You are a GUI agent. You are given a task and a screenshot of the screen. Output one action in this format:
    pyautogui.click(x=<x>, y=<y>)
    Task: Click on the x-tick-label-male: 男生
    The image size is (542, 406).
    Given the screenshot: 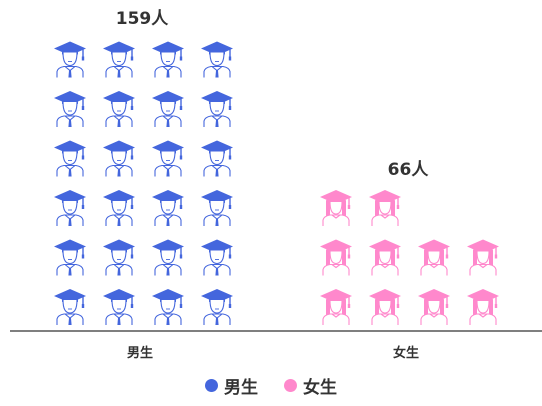 What is the action you would take?
    pyautogui.click(x=140, y=353)
    